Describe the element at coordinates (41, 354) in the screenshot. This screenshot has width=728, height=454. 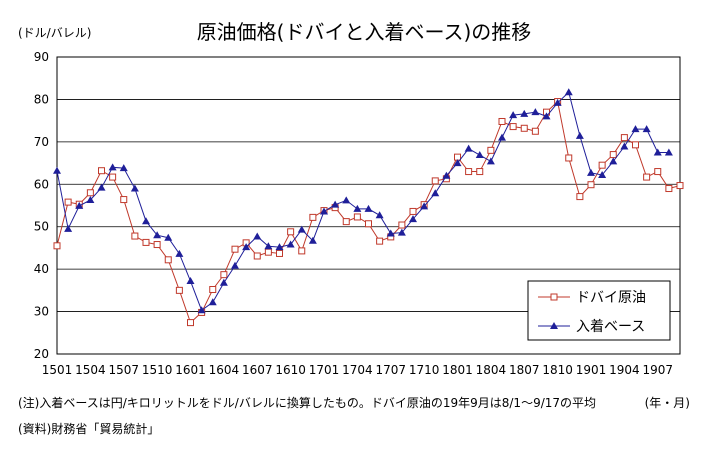
I see `y-tick-label: 20` at that location.